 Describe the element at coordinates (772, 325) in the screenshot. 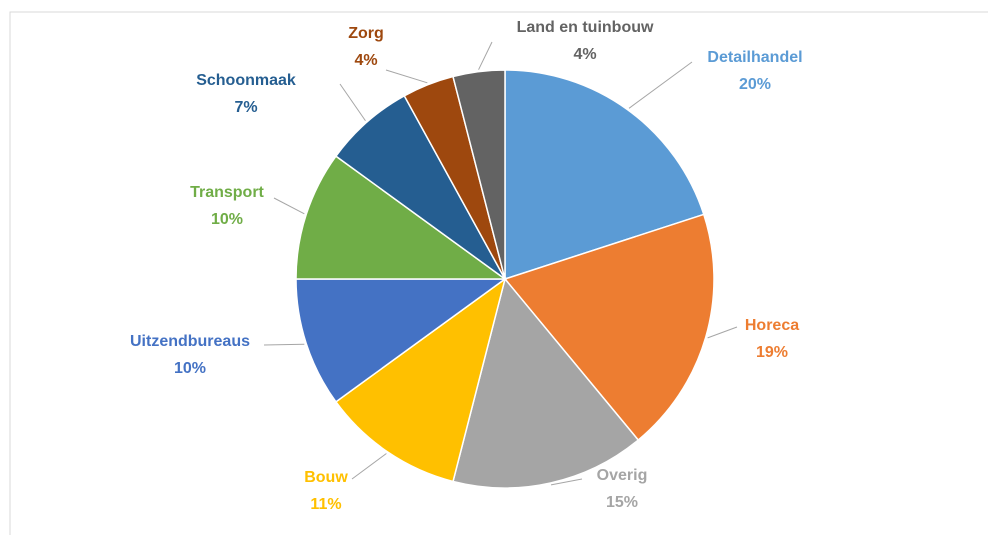

I see `category-label: Horeca` at that location.